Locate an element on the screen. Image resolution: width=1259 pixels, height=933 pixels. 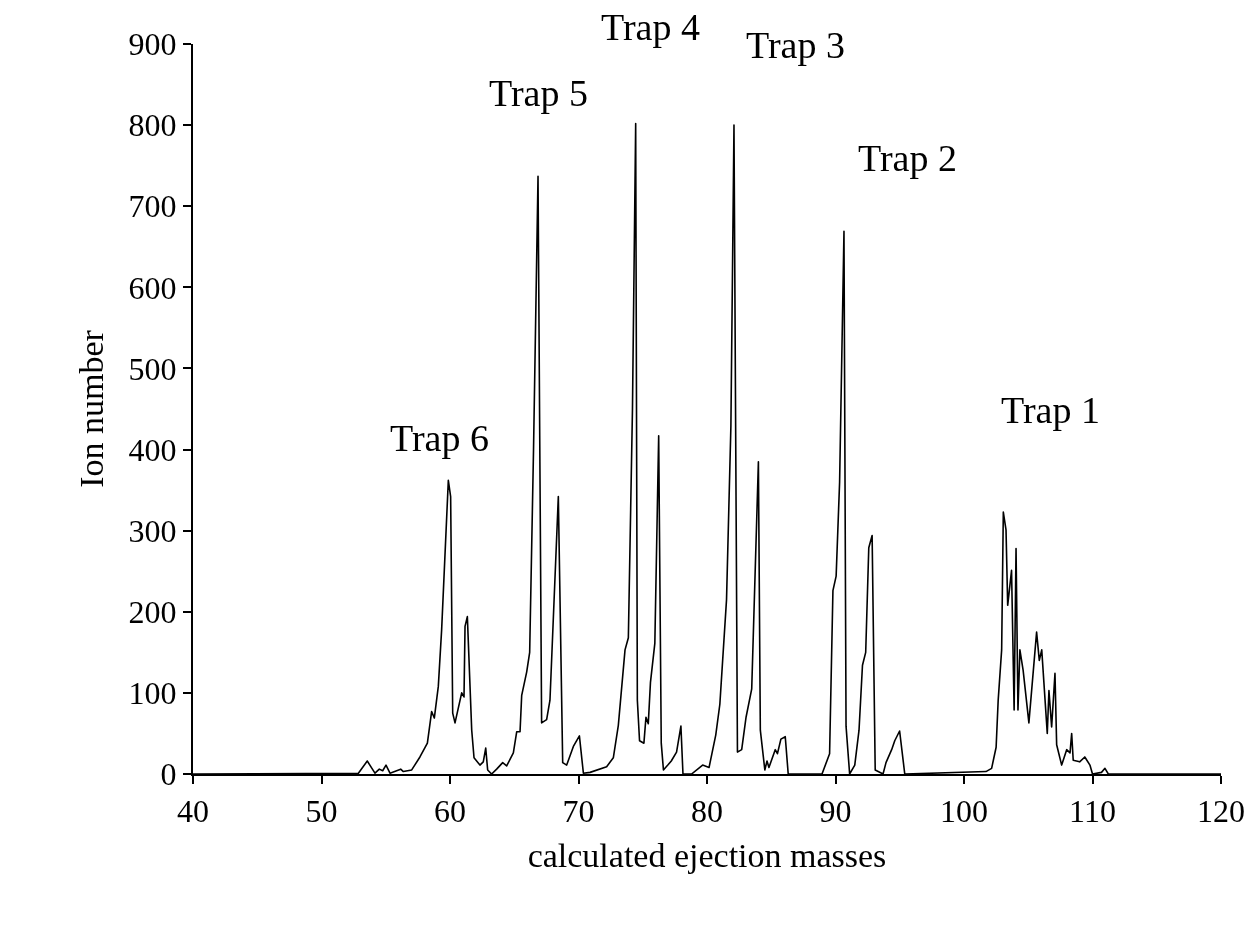
y-axis-title: Ion number is located at coordinates (91, 408).